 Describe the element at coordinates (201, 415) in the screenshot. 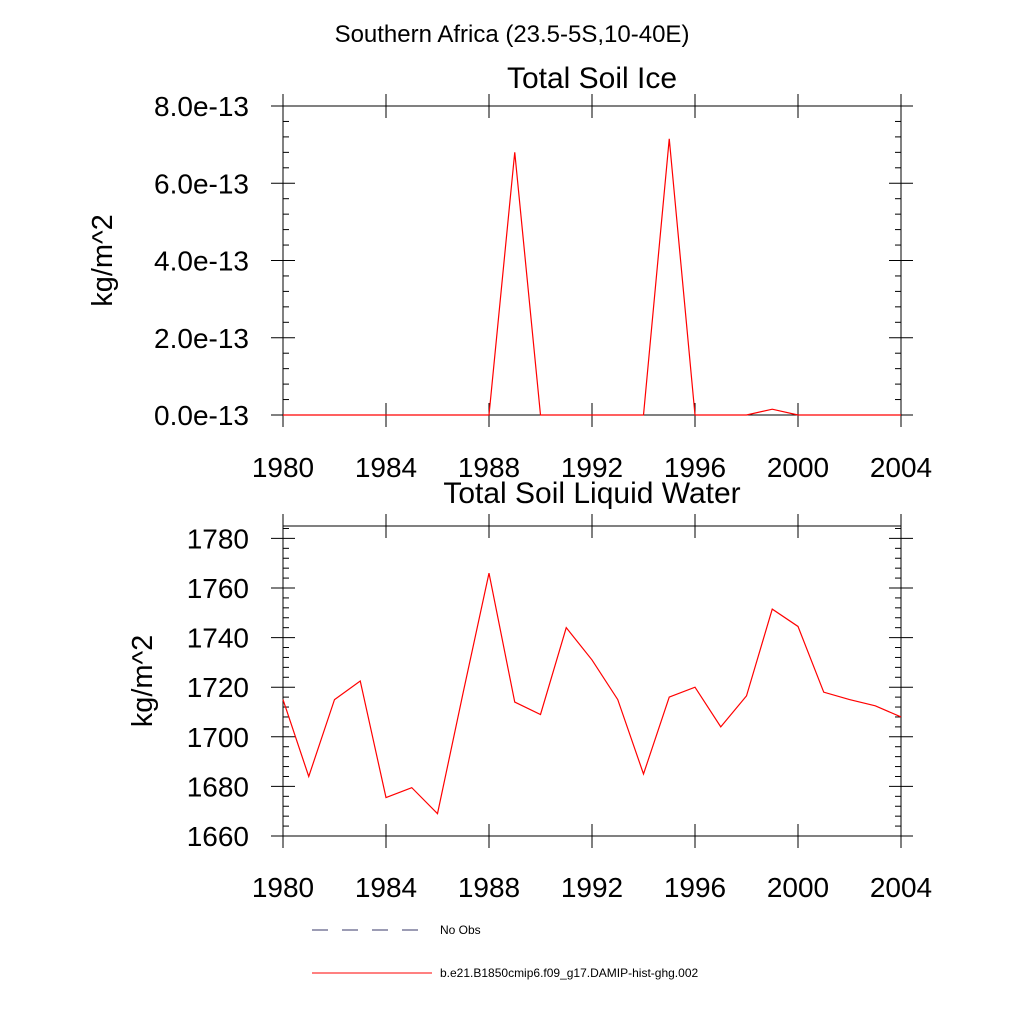

I see `y-tick-label: 0.0e-13` at that location.